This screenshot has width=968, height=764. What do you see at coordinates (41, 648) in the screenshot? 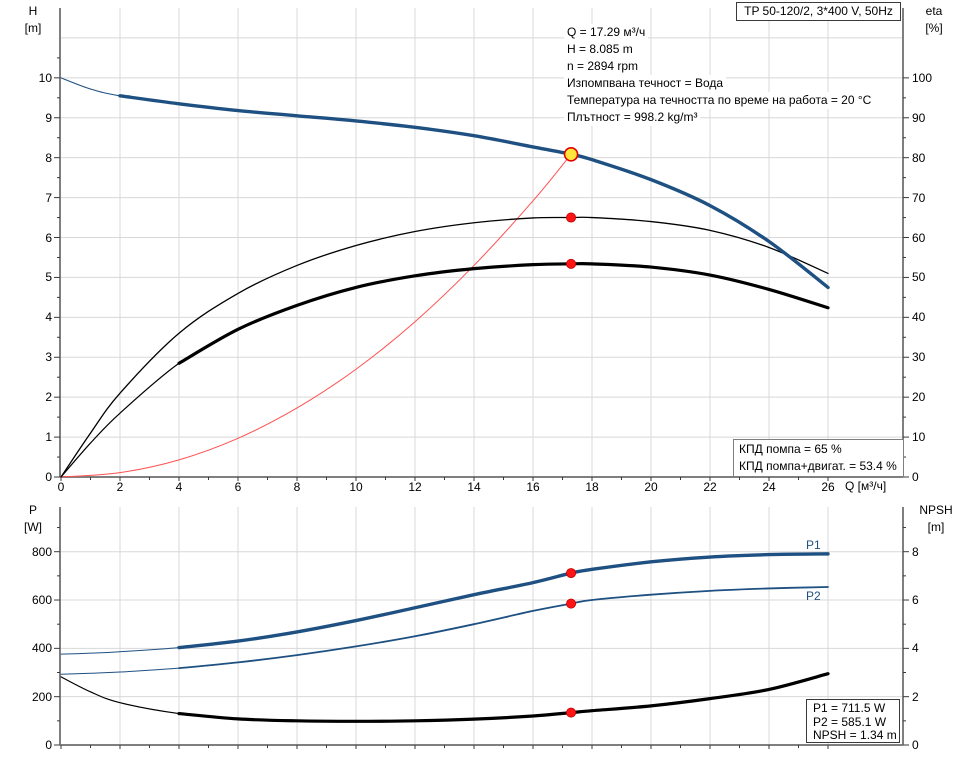
I see `tick-label: 400` at bounding box center [41, 648].